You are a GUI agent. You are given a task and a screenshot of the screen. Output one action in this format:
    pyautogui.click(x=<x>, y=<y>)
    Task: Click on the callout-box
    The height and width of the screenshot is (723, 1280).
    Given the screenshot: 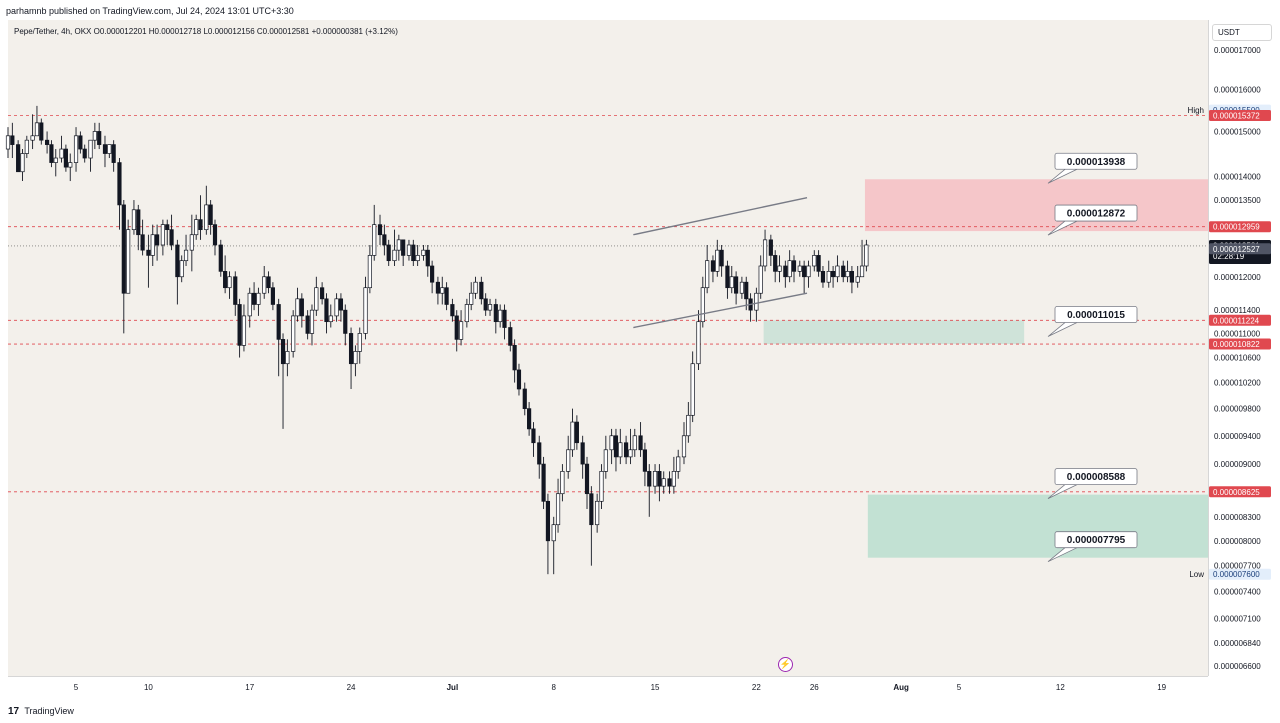 What is the action you would take?
    pyautogui.click(x=1096, y=540)
    